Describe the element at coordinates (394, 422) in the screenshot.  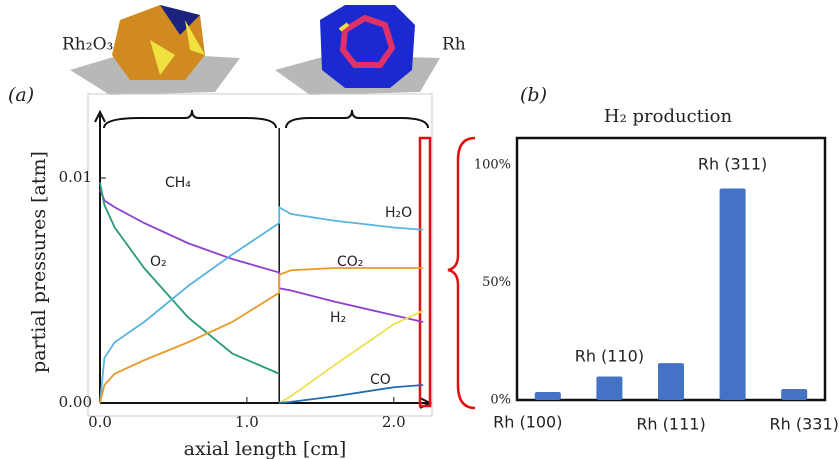
I see `x-tick-label: 2.0` at that location.